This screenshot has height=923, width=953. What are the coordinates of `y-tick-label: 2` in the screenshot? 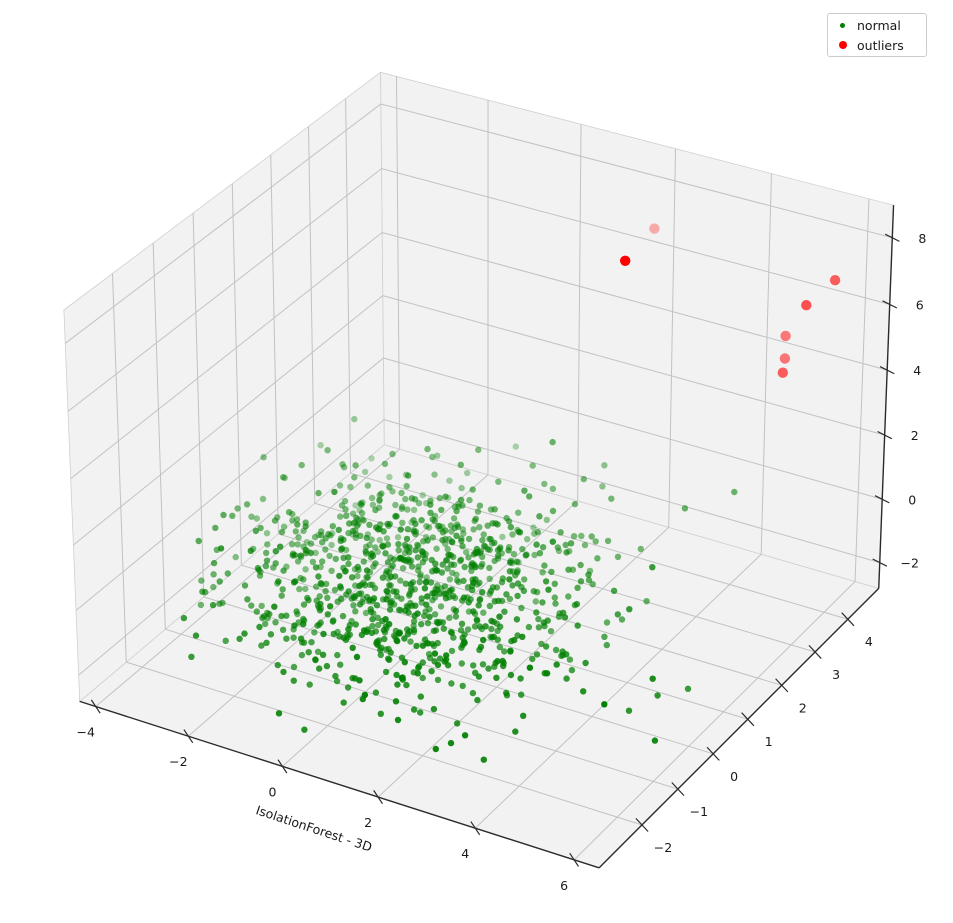 It's located at (803, 707).